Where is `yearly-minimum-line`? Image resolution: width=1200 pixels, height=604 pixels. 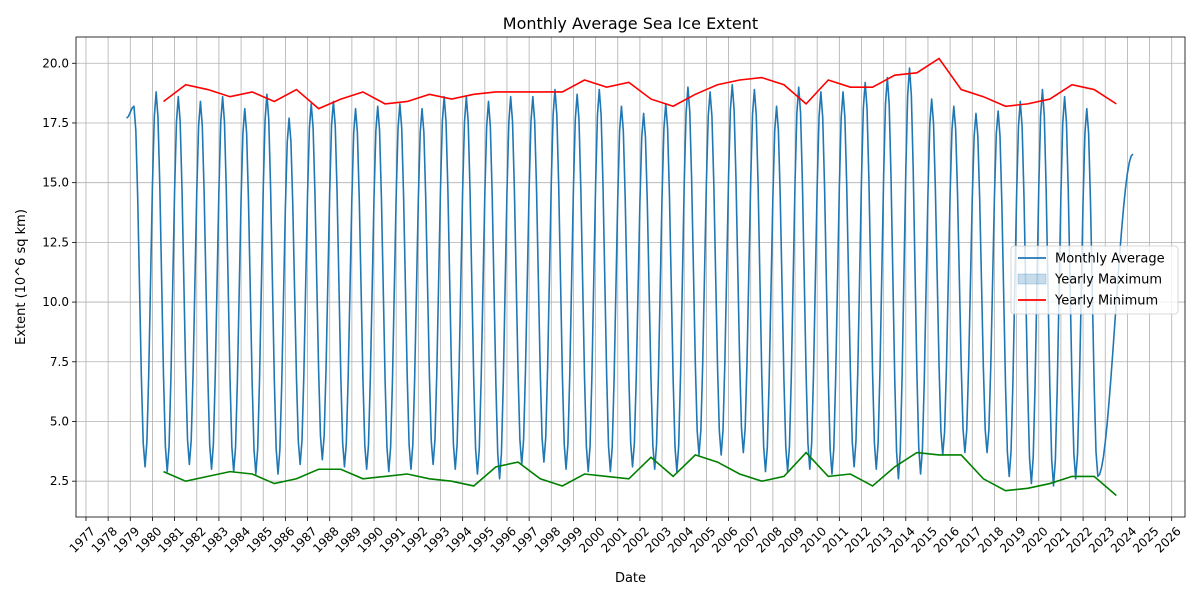
yearly-minimum-line is located at coordinates (640, 474).